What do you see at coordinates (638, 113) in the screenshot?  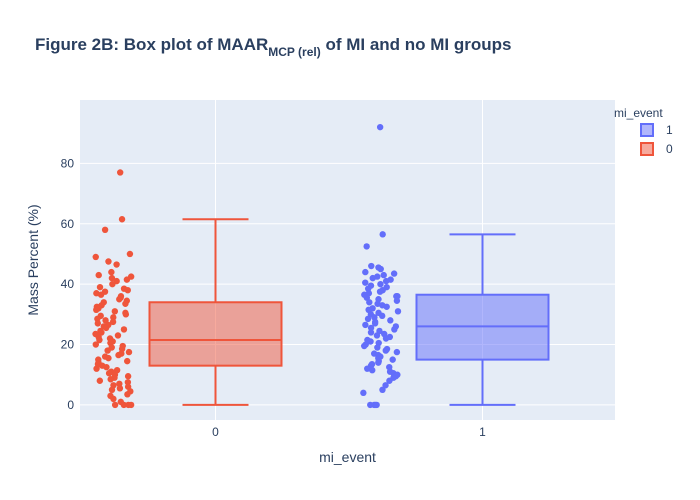 I see `legend-title: mi_event` at bounding box center [638, 113].